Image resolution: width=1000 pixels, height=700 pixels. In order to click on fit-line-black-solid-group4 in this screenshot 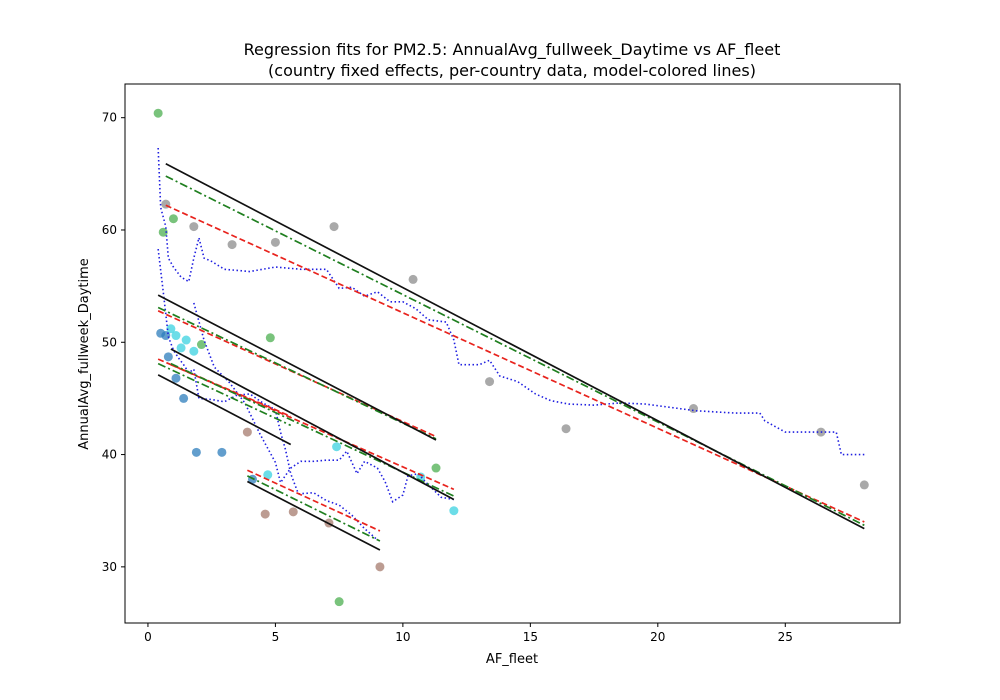, I will do `click(297, 367)`.